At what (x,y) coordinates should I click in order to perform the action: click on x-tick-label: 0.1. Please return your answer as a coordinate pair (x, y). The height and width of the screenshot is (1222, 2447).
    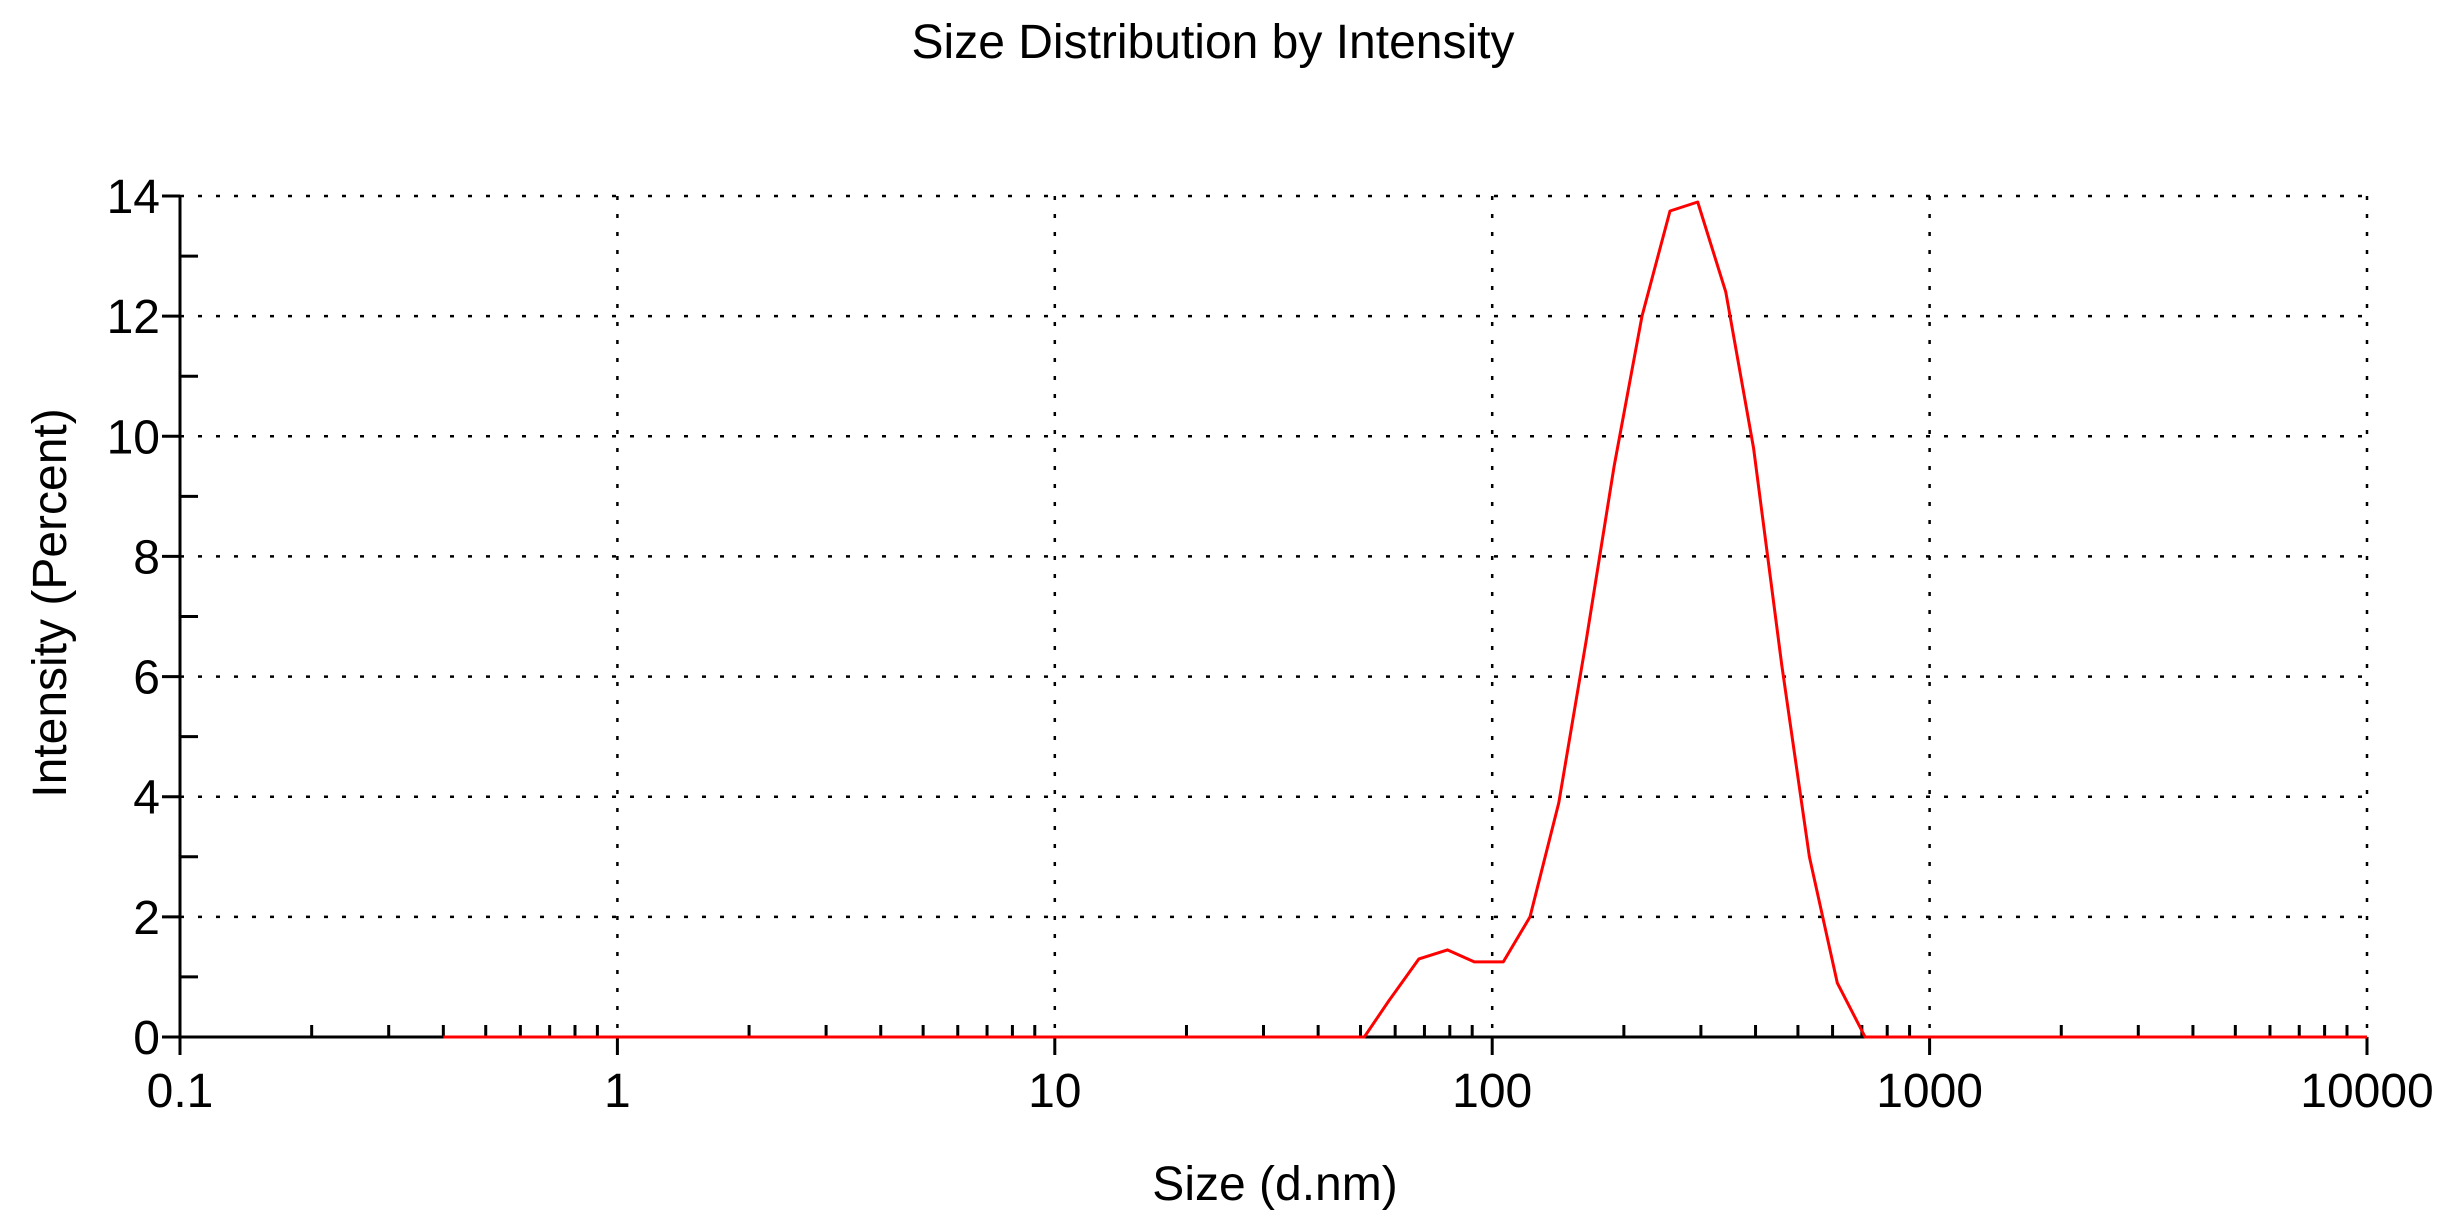
    Looking at the image, I should click on (180, 1091).